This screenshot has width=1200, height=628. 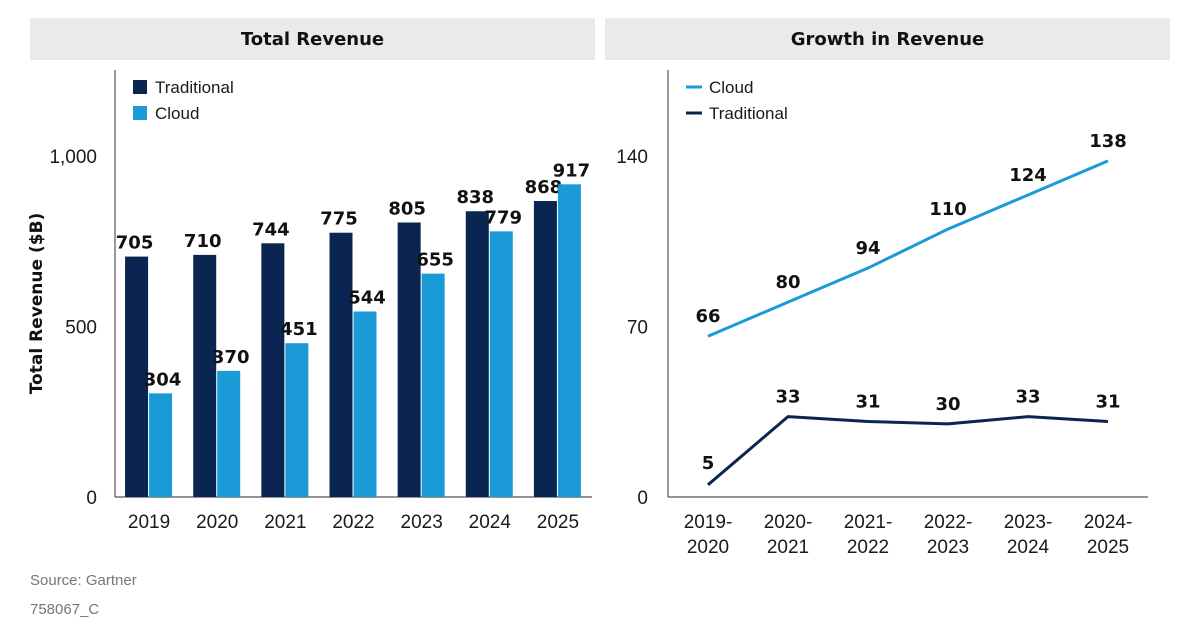 I want to click on data-label-traditional: 805, so click(x=407, y=208).